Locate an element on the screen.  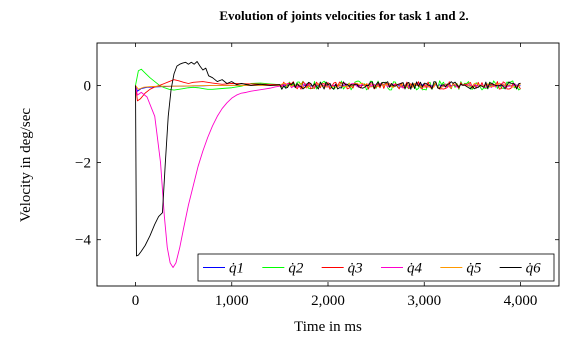
x-tick-label: 1,000 is located at coordinates (232, 301).